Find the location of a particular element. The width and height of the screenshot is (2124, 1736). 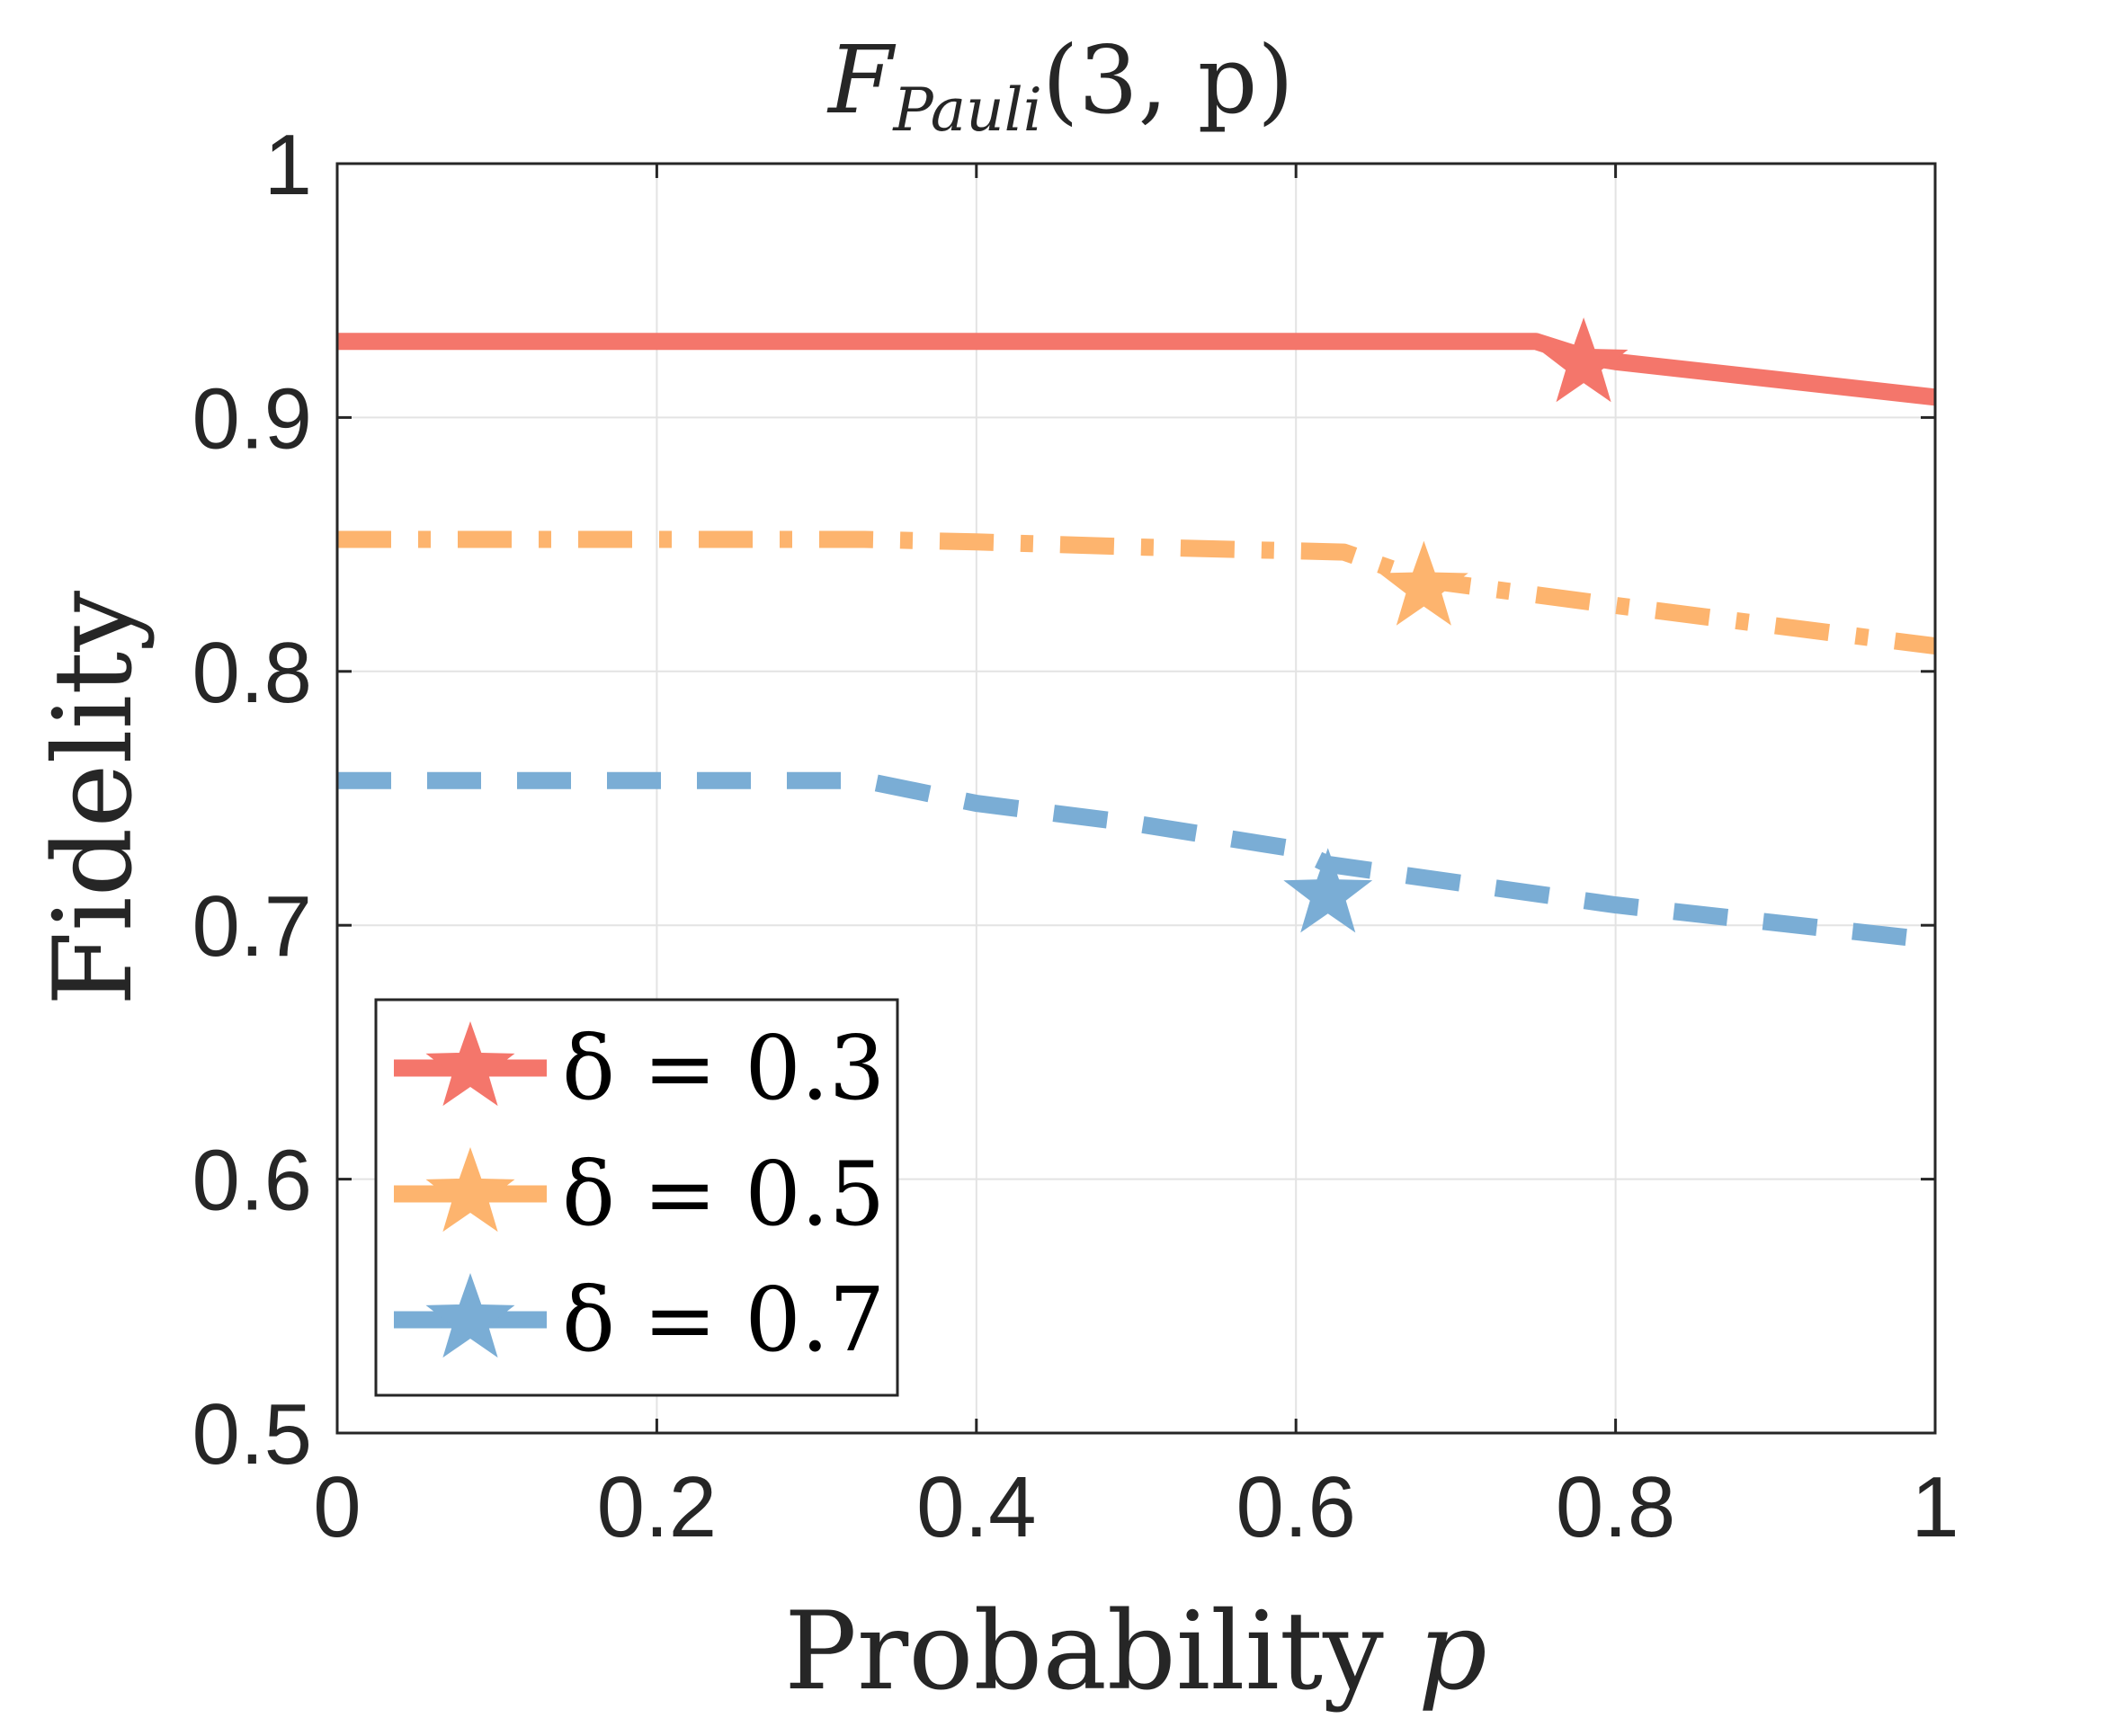

y-tick-label: 0.7 is located at coordinates (252, 926).